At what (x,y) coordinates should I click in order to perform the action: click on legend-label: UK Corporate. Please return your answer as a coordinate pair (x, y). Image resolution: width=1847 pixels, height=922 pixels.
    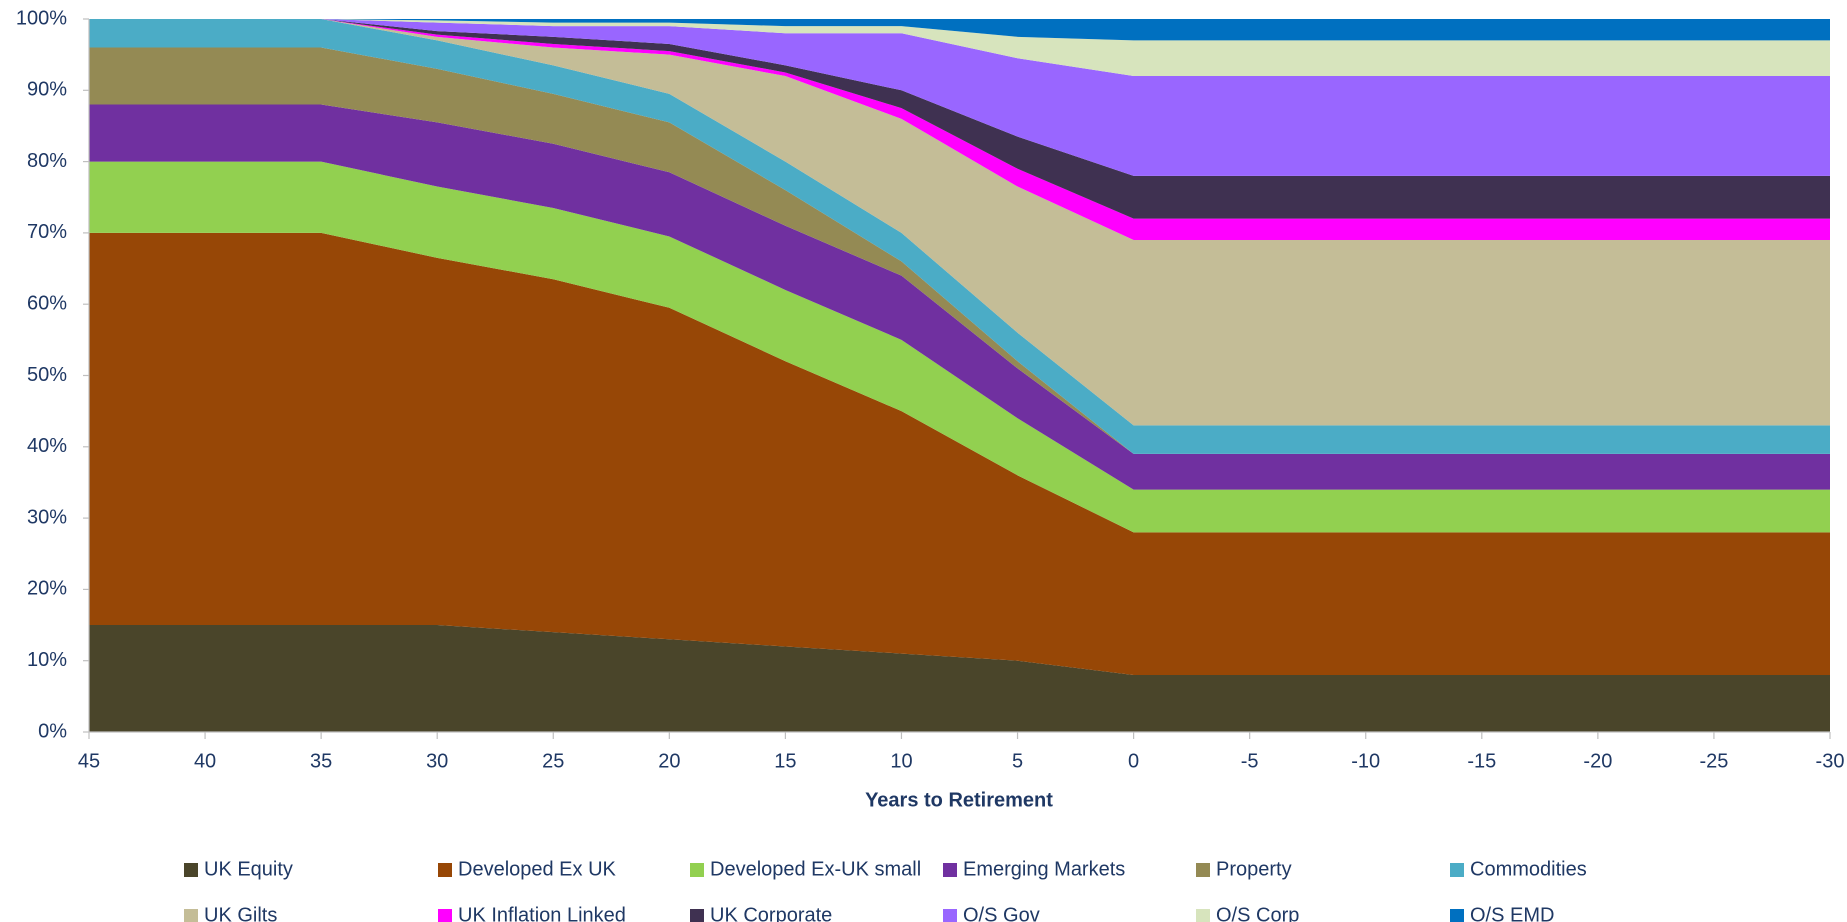
    Looking at the image, I should click on (771, 913).